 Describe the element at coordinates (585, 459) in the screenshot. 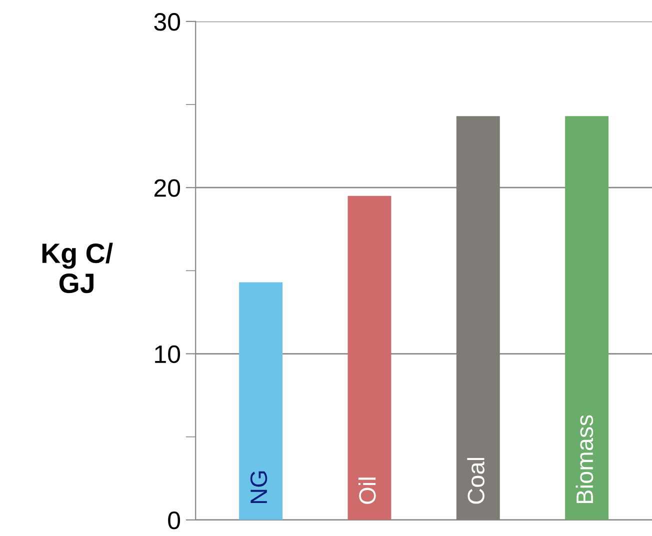

I see `x-tick-label: Biomass` at that location.